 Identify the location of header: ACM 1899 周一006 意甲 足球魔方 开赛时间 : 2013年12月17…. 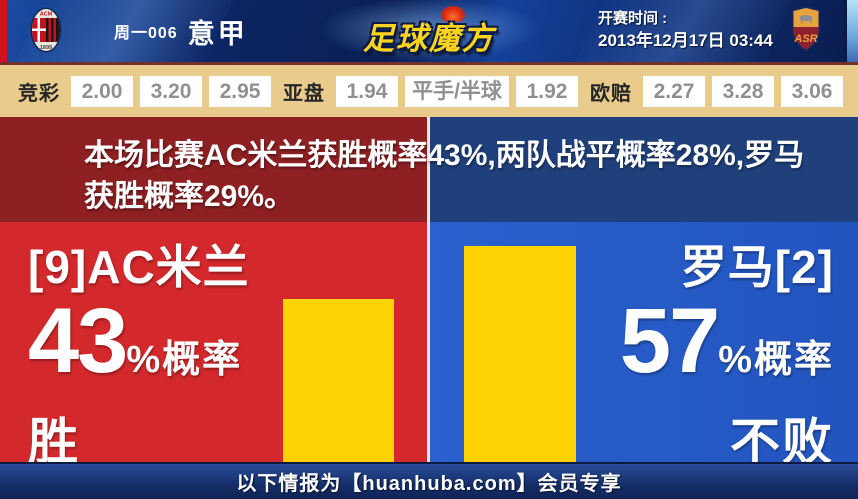
(429, 31).